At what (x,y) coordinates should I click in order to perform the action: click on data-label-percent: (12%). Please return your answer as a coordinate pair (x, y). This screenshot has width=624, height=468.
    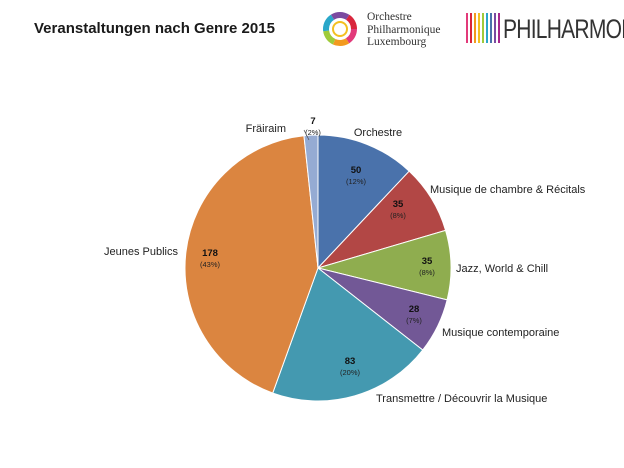
    Looking at the image, I should click on (356, 181).